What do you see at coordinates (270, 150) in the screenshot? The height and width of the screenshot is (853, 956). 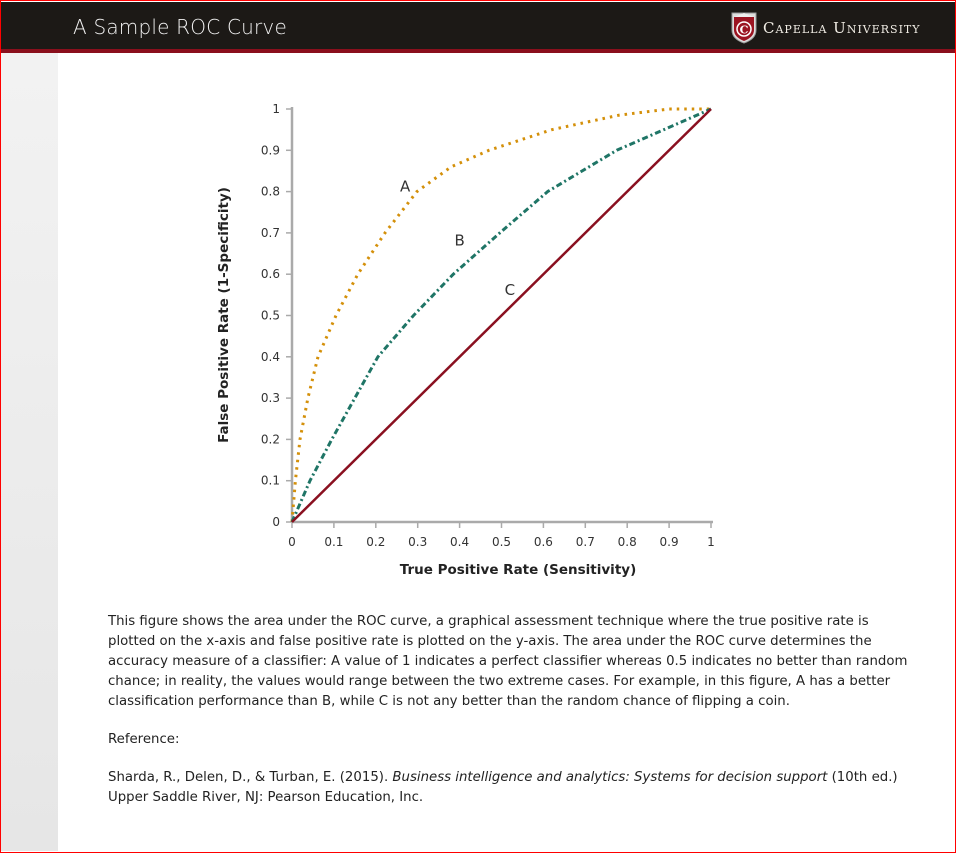 I see `y-tick-label: 0.9` at bounding box center [270, 150].